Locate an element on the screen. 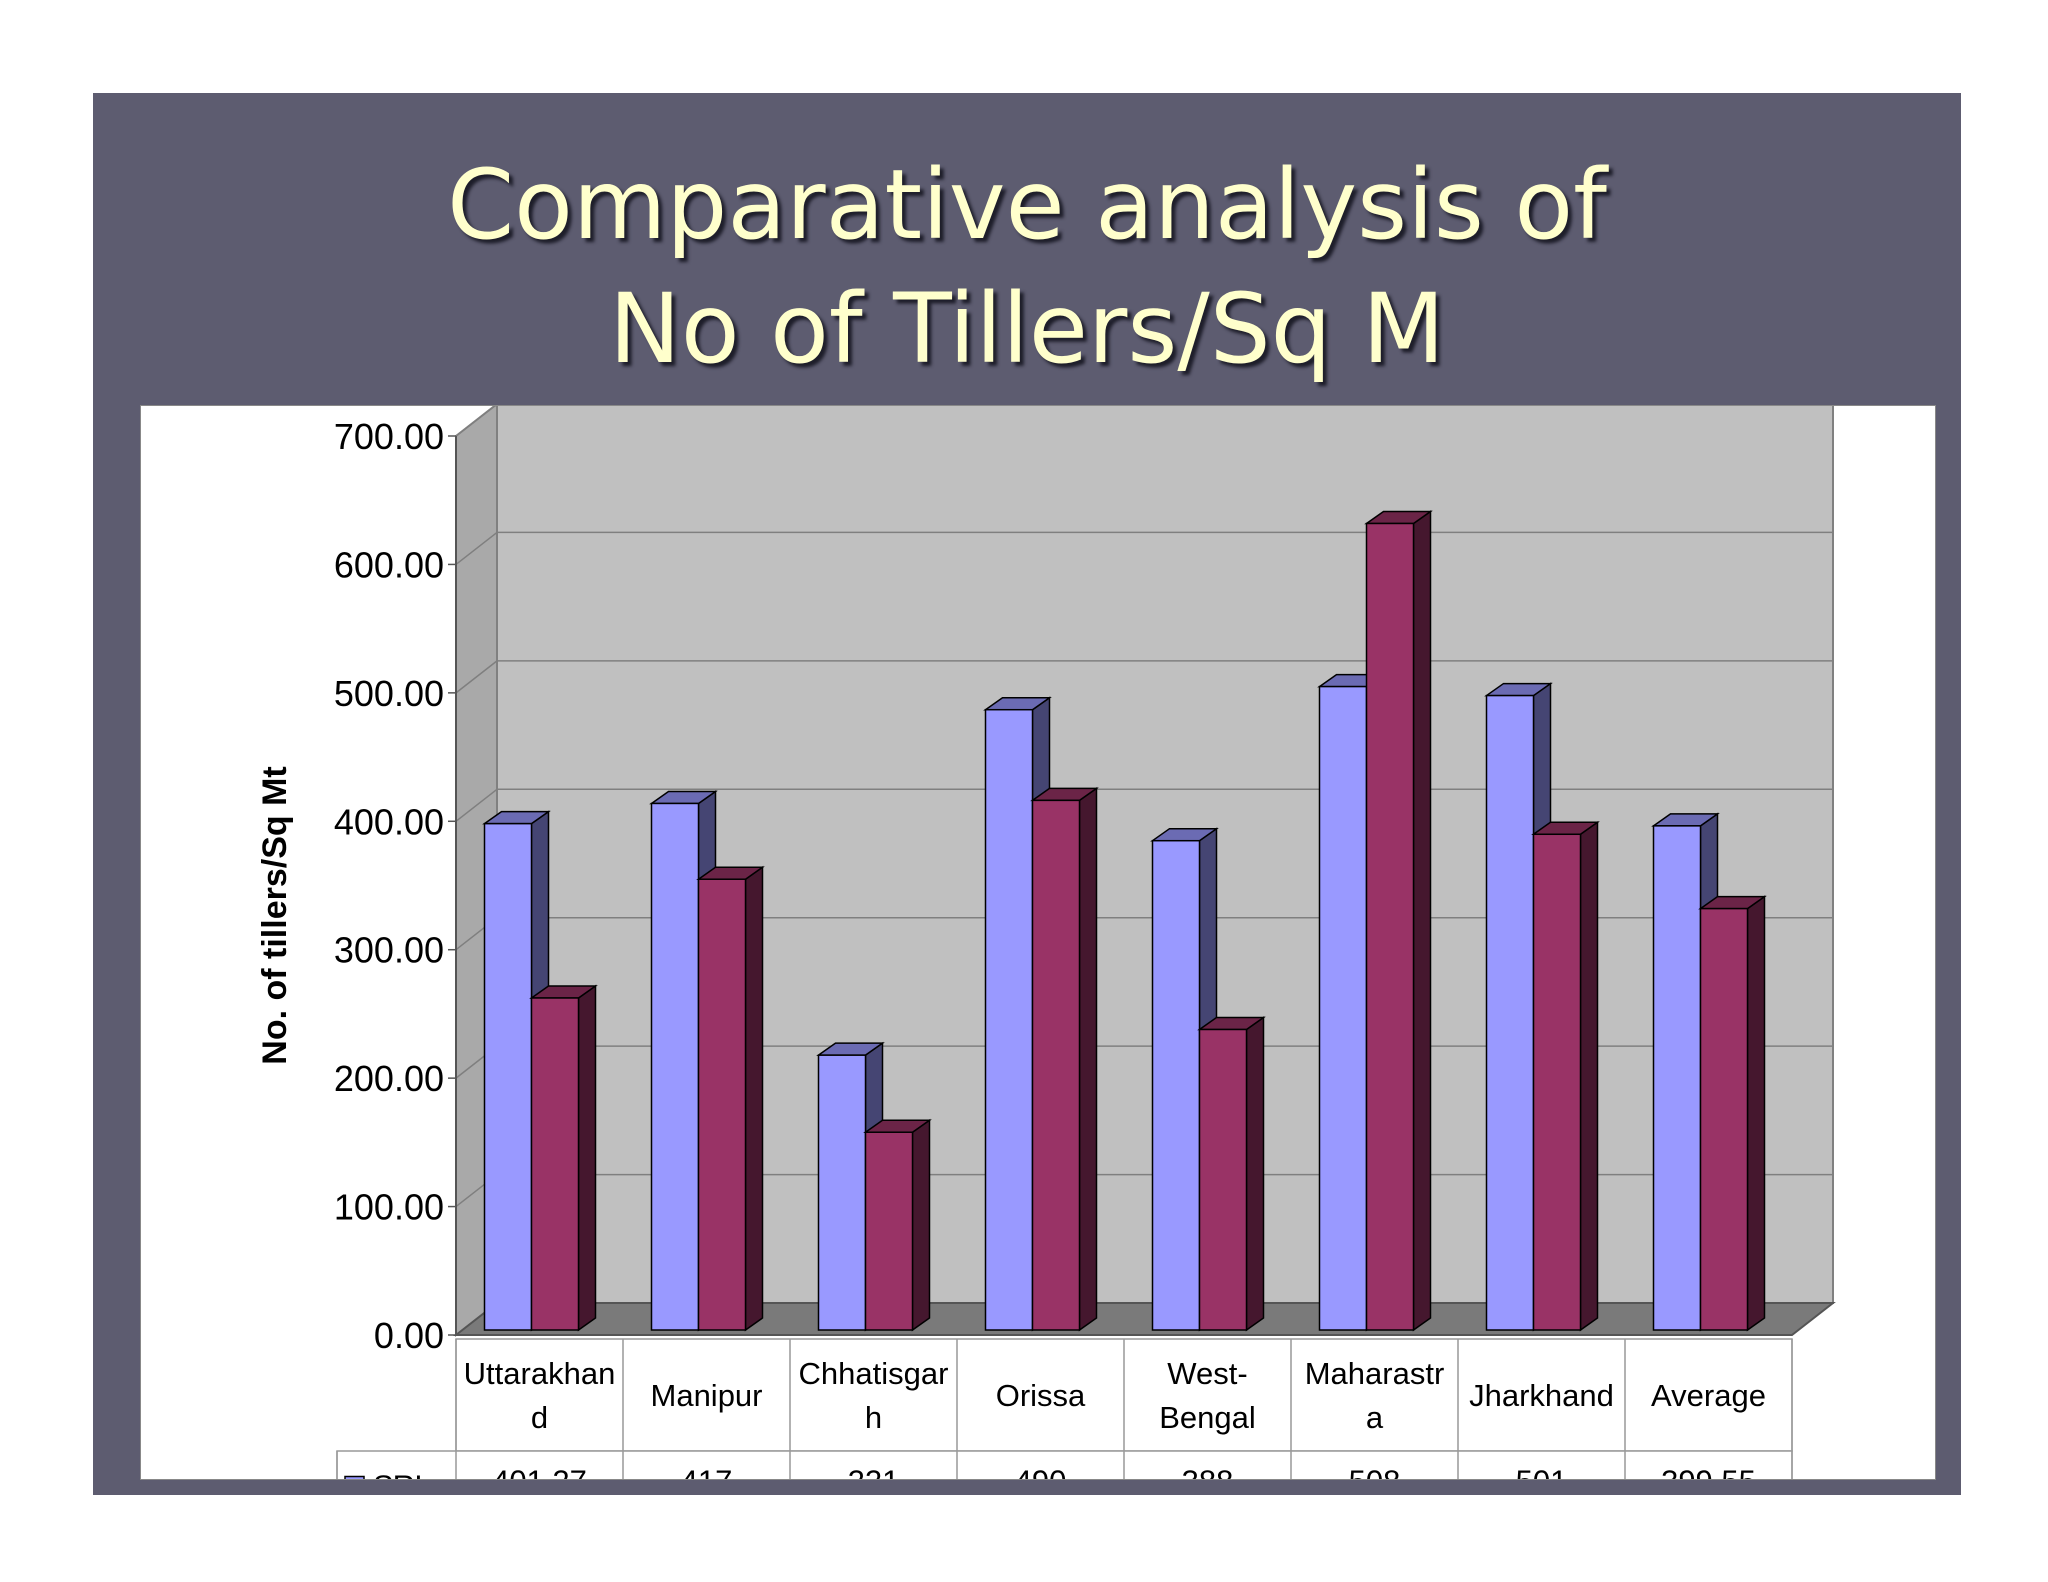 The width and height of the screenshot is (2048, 1582). data-label-sri: 417 is located at coordinates (707, 1472).